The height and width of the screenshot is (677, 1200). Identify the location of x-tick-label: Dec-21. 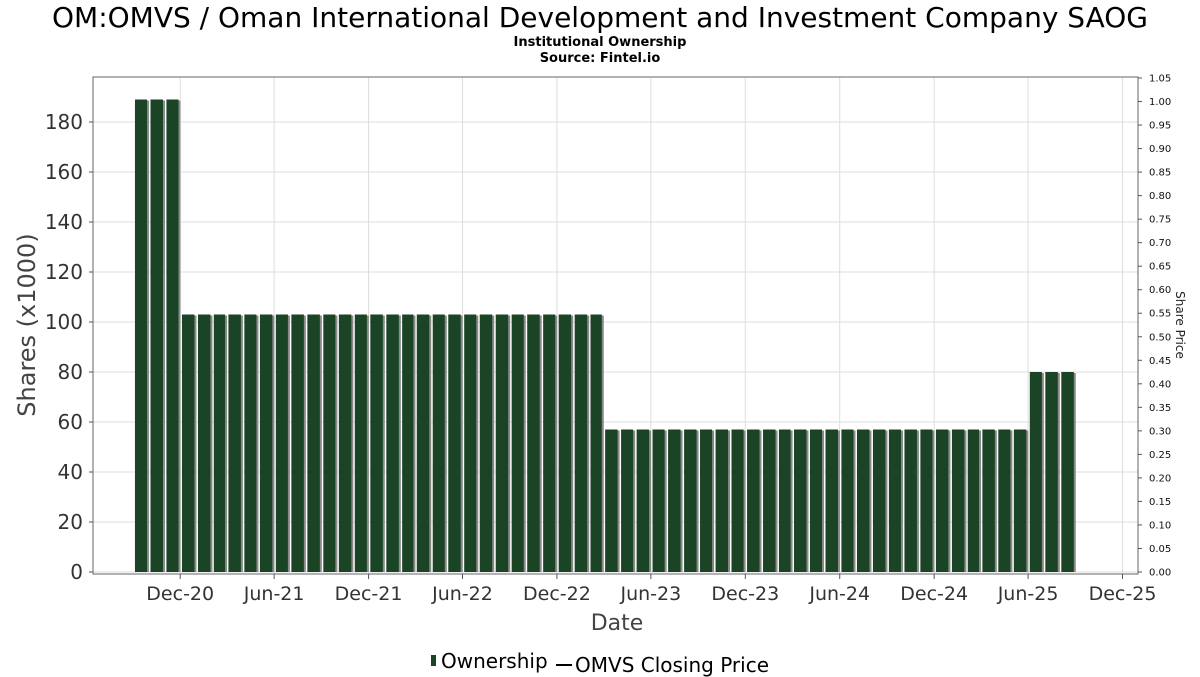
(369, 594).